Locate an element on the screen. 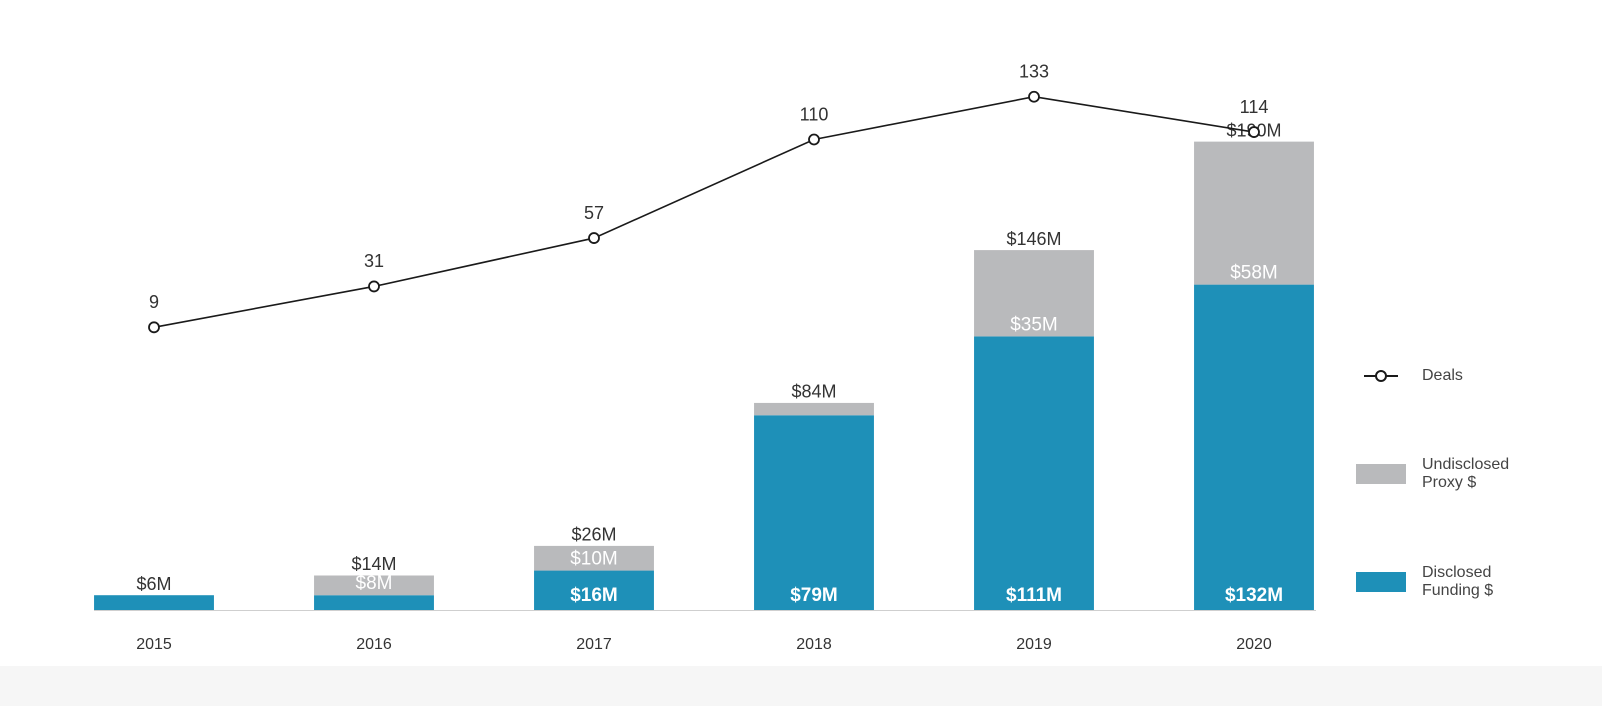  deals-label: 114 is located at coordinates (1254, 107).